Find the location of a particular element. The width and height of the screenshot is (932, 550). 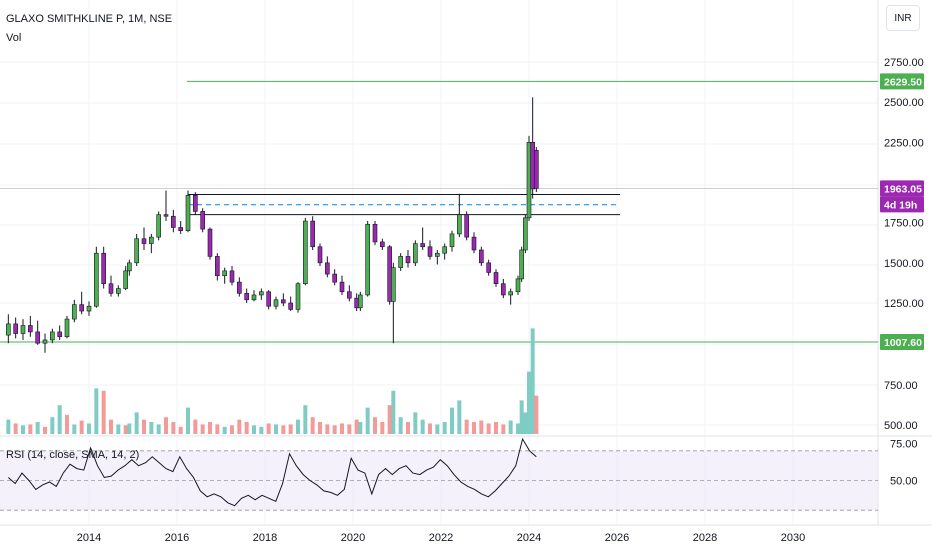

countdown-badge: 4d 19h is located at coordinates (902, 204).